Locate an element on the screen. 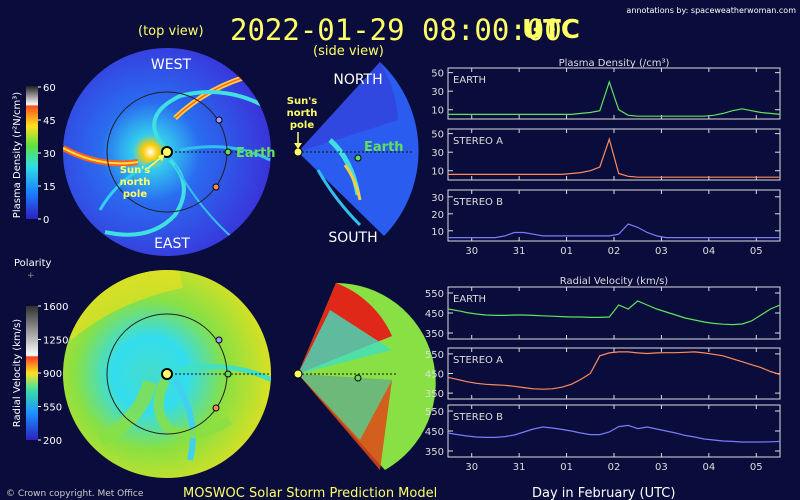 This screenshot has width=800, height=500. density-colorbar-tick-label: 60 is located at coordinates (49, 88).